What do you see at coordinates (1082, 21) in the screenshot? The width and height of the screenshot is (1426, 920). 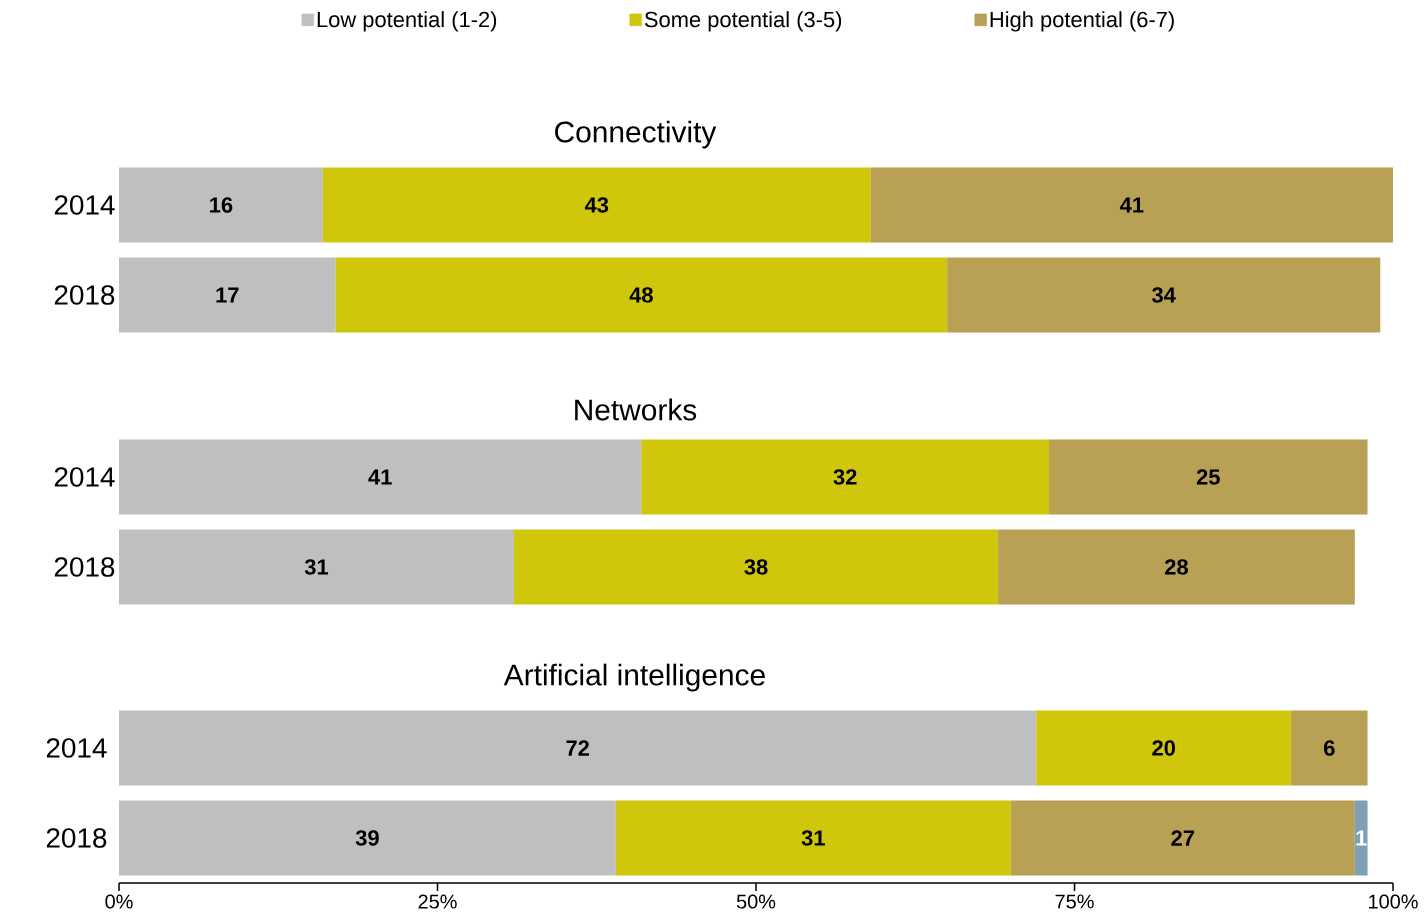 I see `legend-label: High potential (6-7)` at bounding box center [1082, 21].